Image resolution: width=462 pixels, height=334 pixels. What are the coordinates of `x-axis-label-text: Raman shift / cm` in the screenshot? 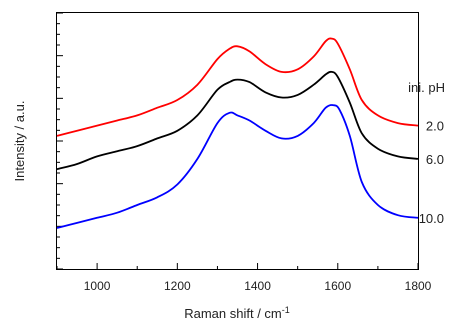 It's located at (233, 313).